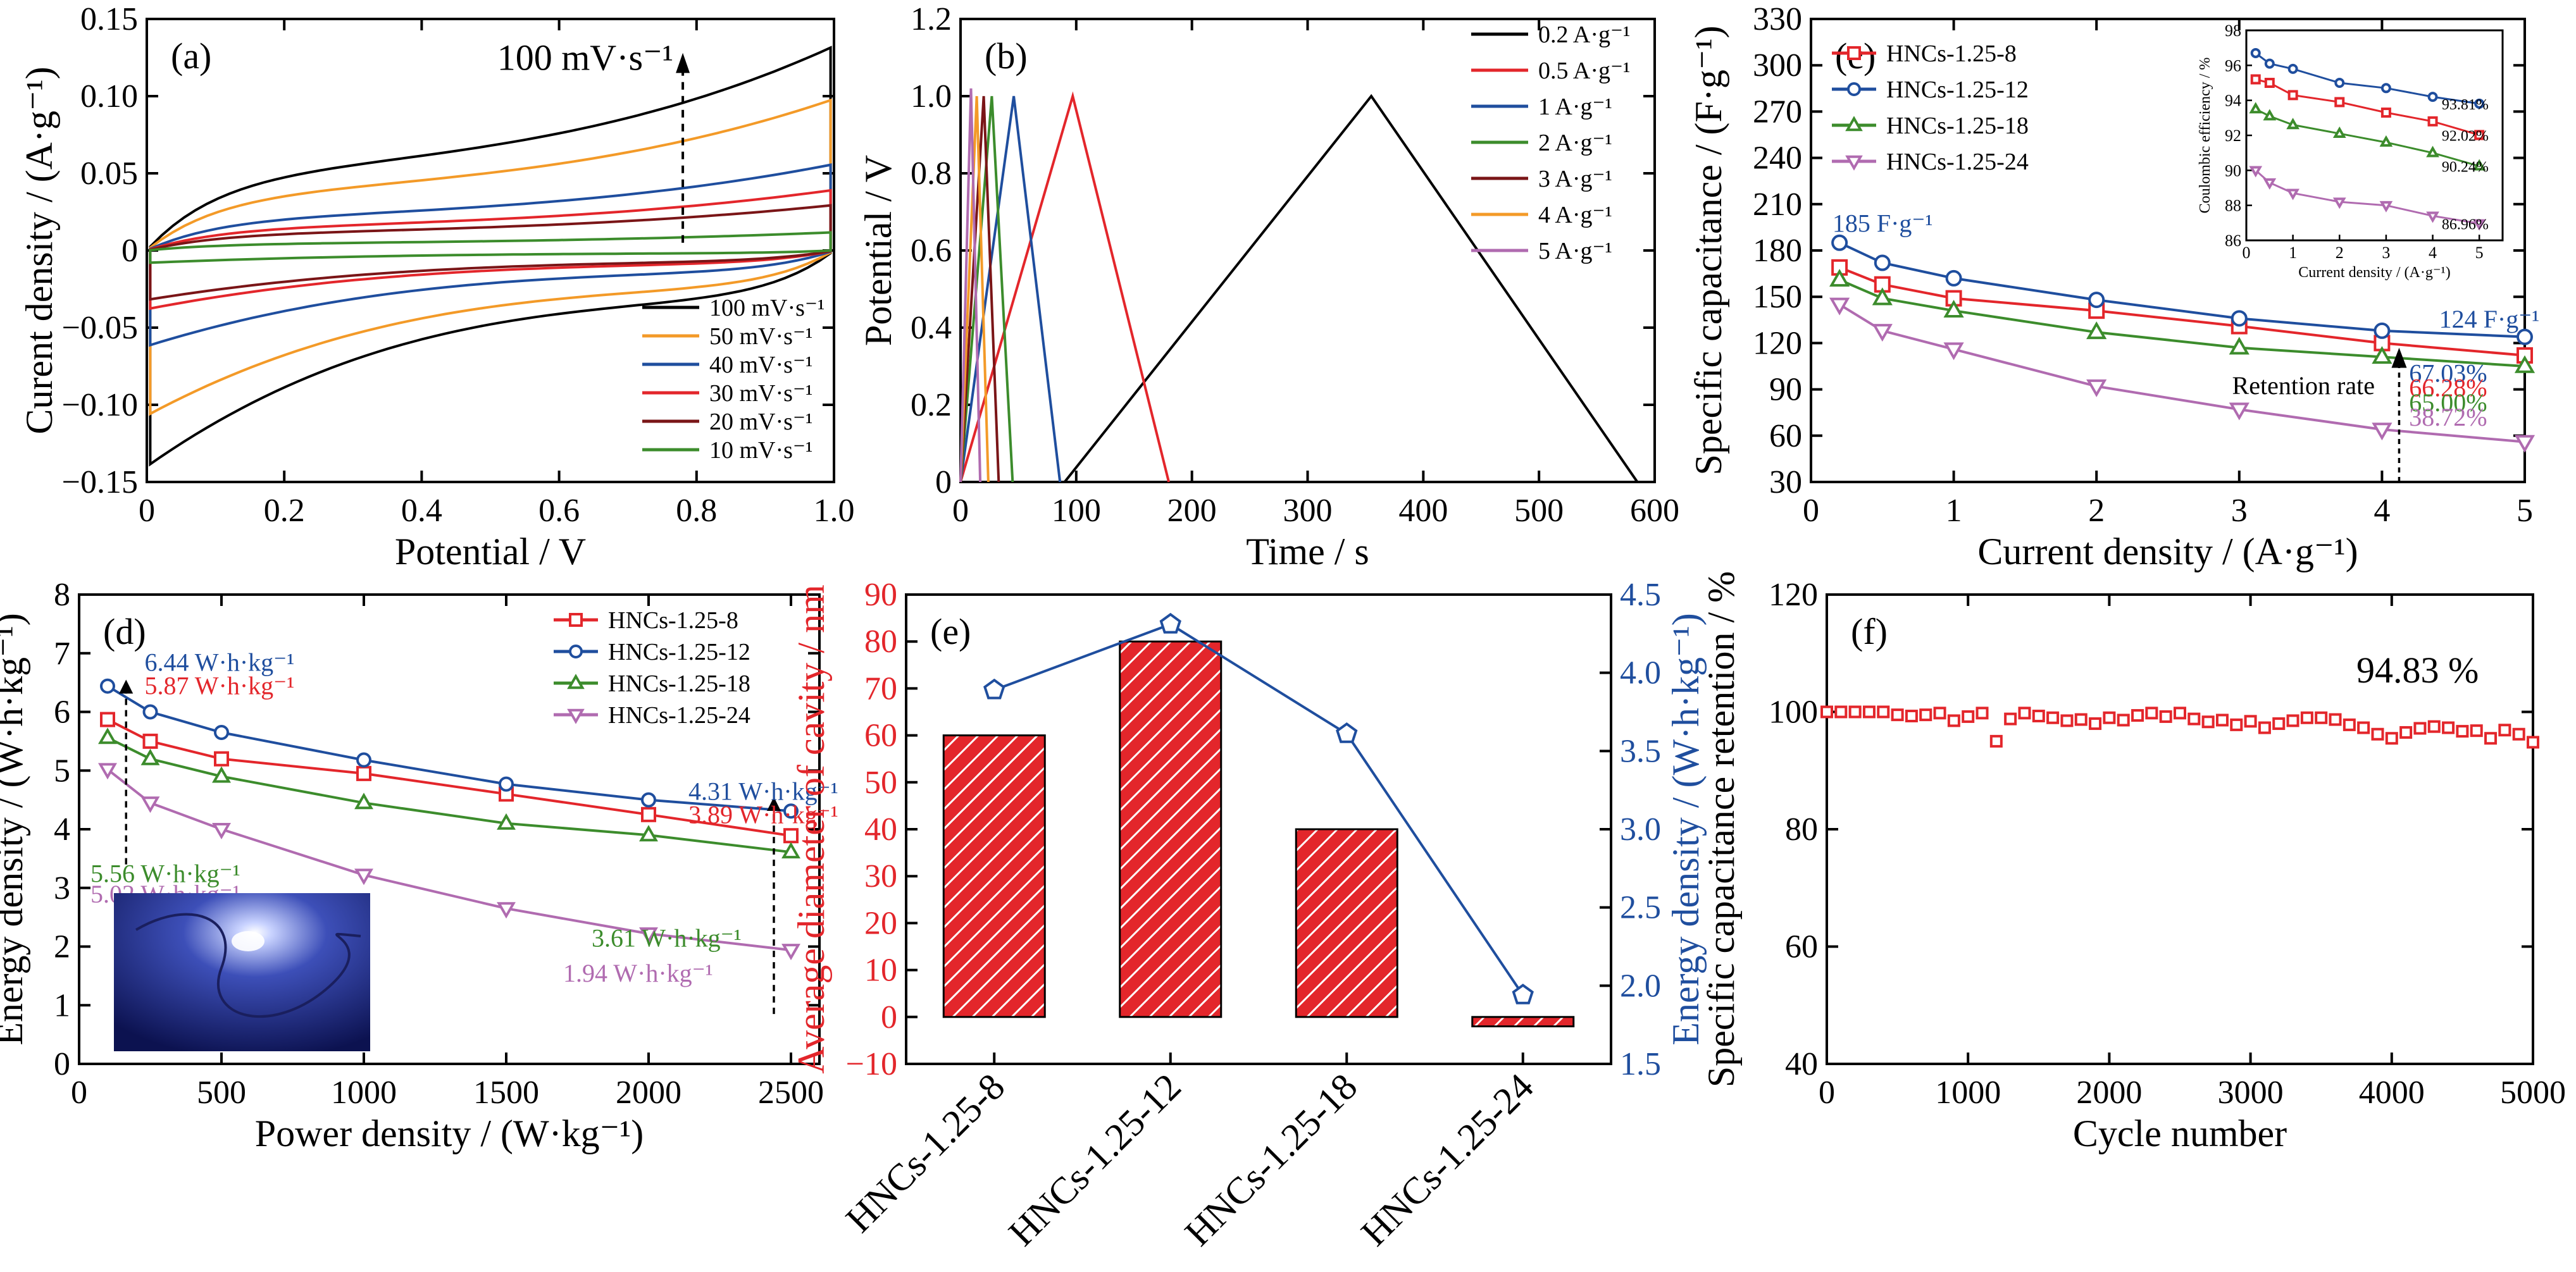 Image resolution: width=2576 pixels, height=1272 pixels. What do you see at coordinates (760, 450) in the screenshot?
I see `legend-label: 10 mV·s⁻¹` at bounding box center [760, 450].